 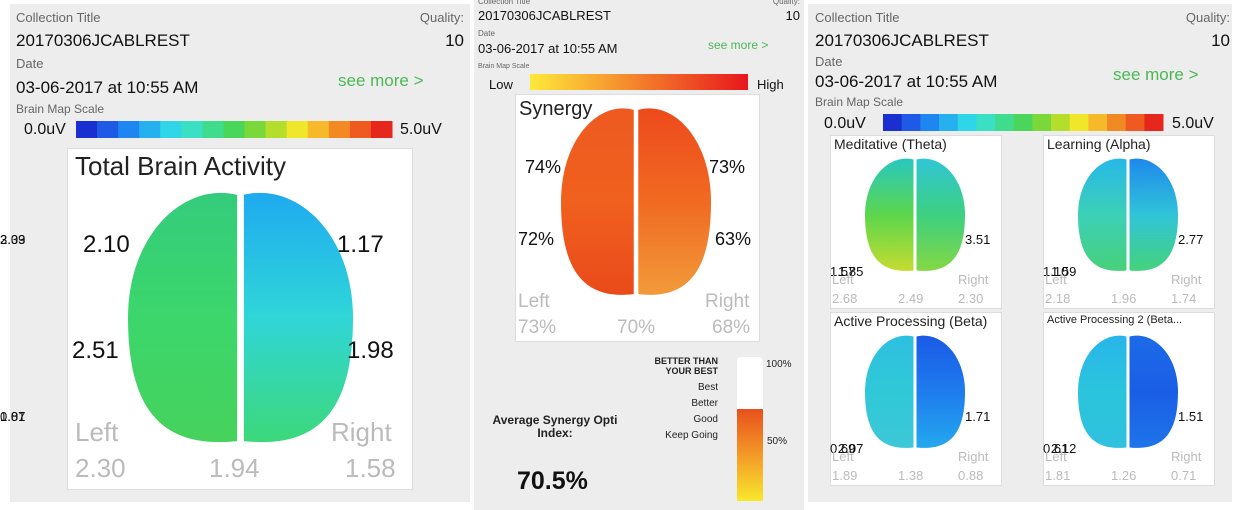 What do you see at coordinates (501, 84) in the screenshot?
I see `scale-min: Low` at bounding box center [501, 84].